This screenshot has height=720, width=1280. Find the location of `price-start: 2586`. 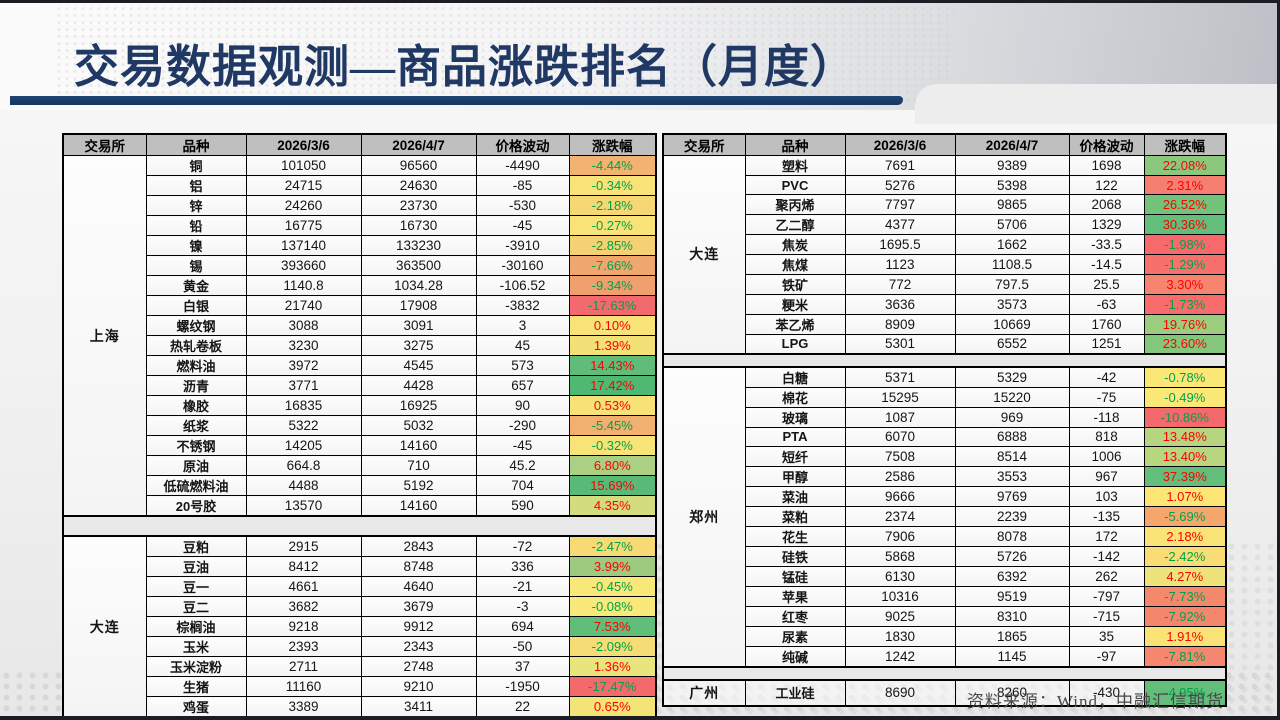

price-start: 2586 is located at coordinates (900, 476).